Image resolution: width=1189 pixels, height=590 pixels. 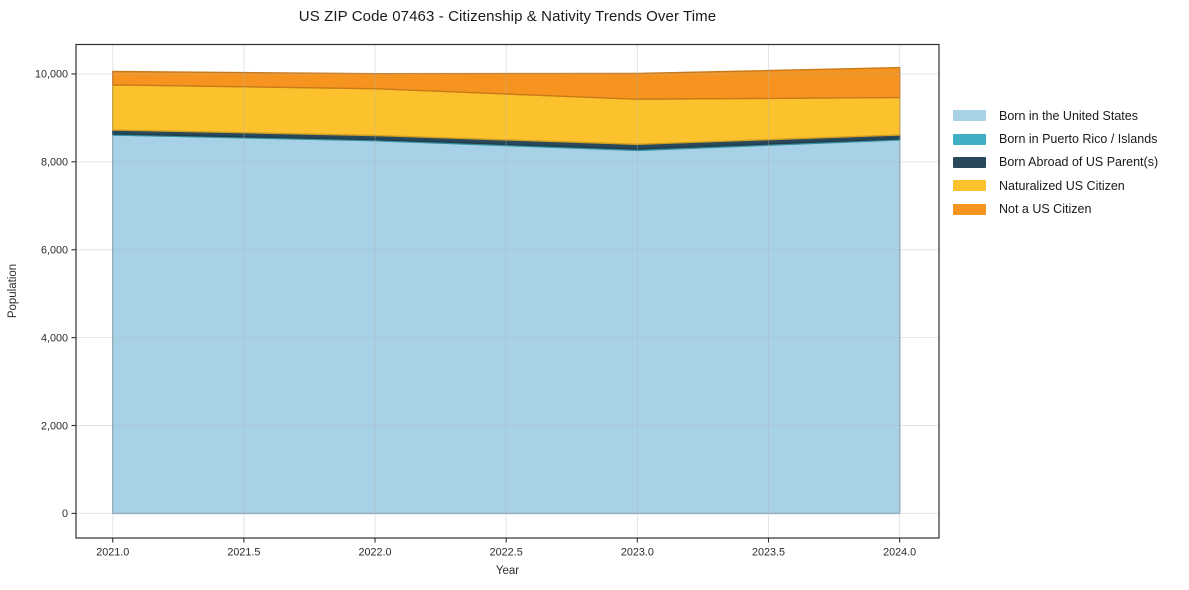 I want to click on y-tick-label: 10,000, so click(x=51, y=75).